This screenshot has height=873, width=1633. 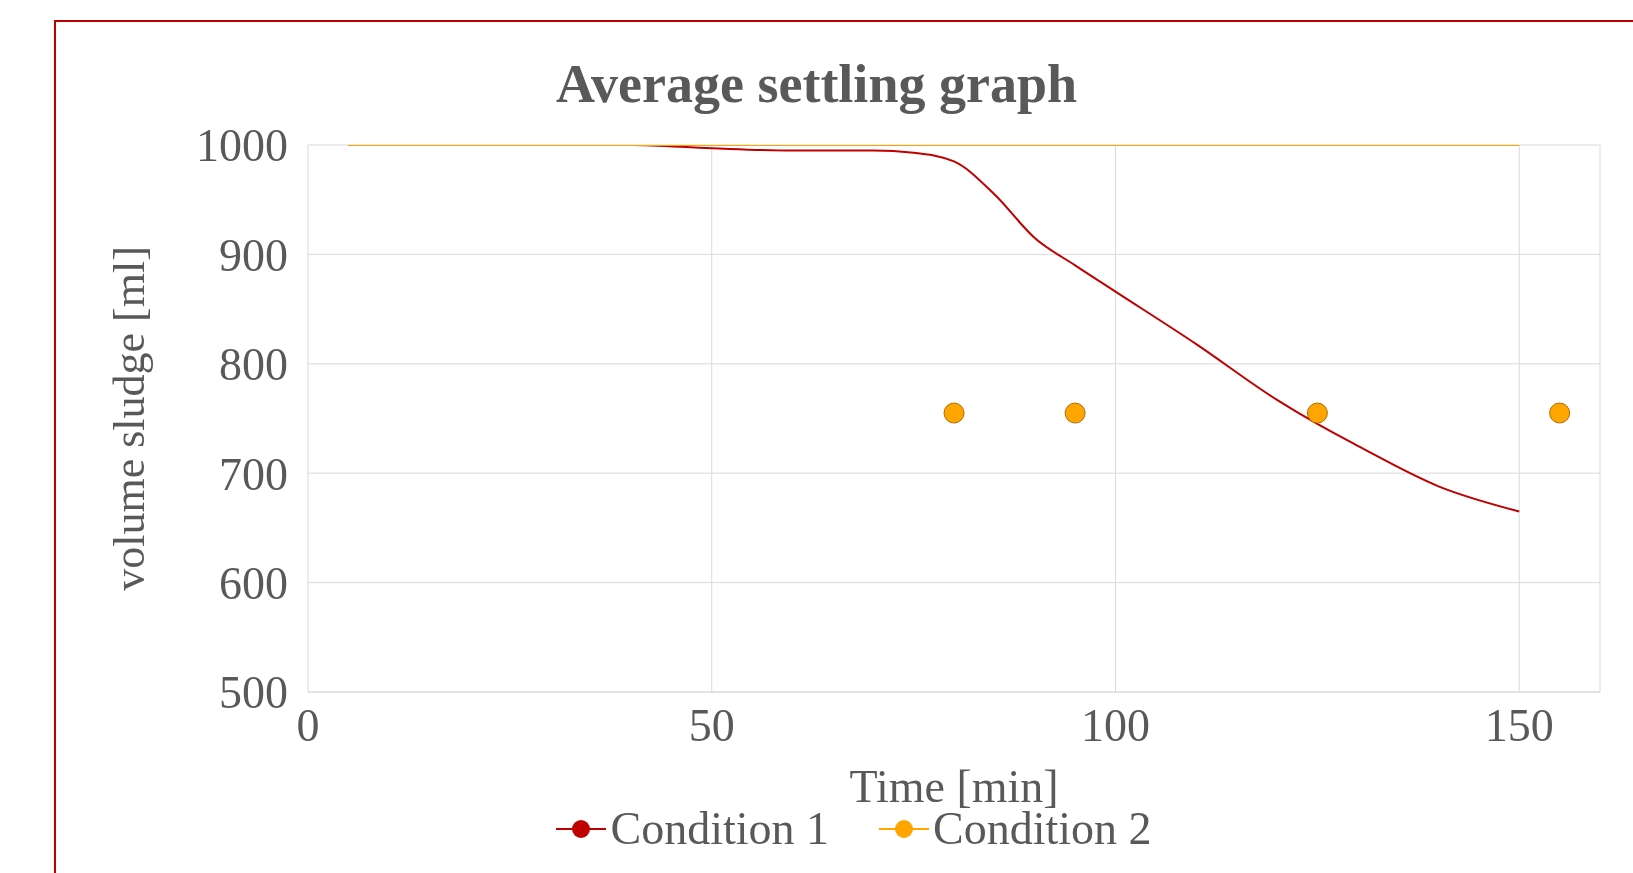 What do you see at coordinates (816, 84) in the screenshot?
I see `chart-title: Average settling graph` at bounding box center [816, 84].